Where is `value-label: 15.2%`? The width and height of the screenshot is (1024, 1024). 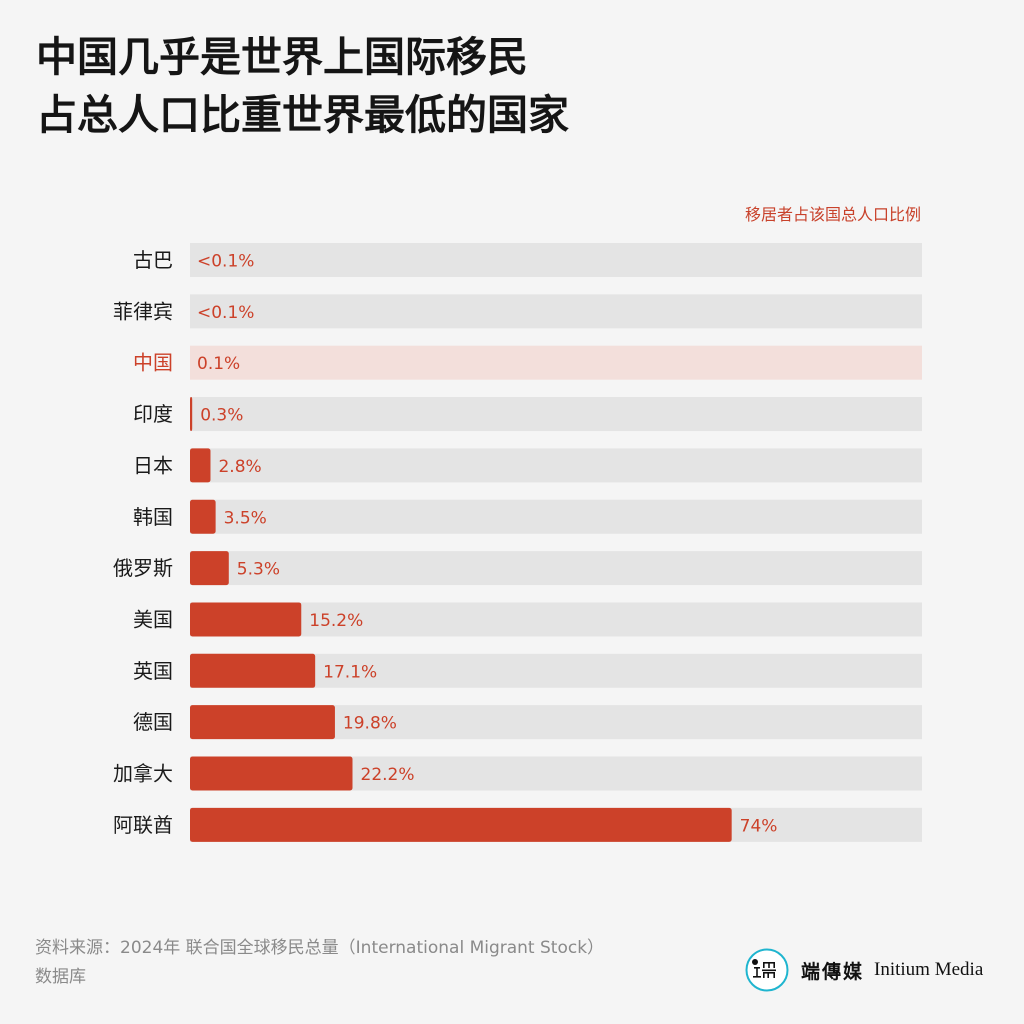 value-label: 15.2% is located at coordinates (336, 621).